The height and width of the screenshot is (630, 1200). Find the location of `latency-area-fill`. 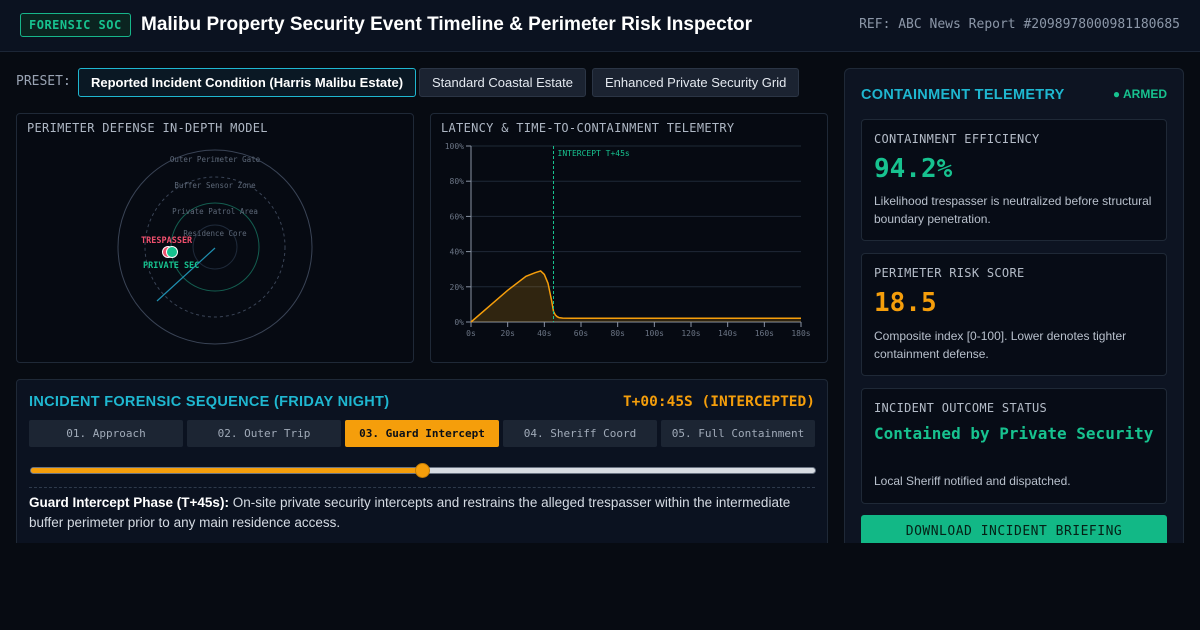

latency-area-fill is located at coordinates (636, 296).